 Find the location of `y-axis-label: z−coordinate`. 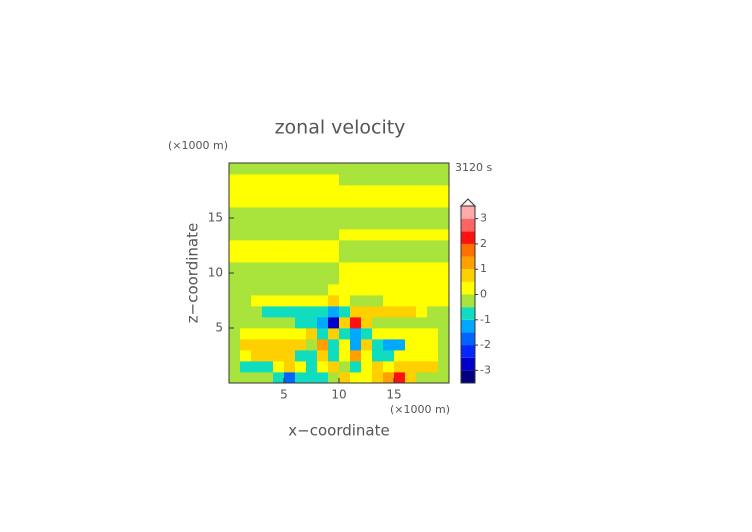

y-axis-label: z−coordinate is located at coordinates (193, 273).